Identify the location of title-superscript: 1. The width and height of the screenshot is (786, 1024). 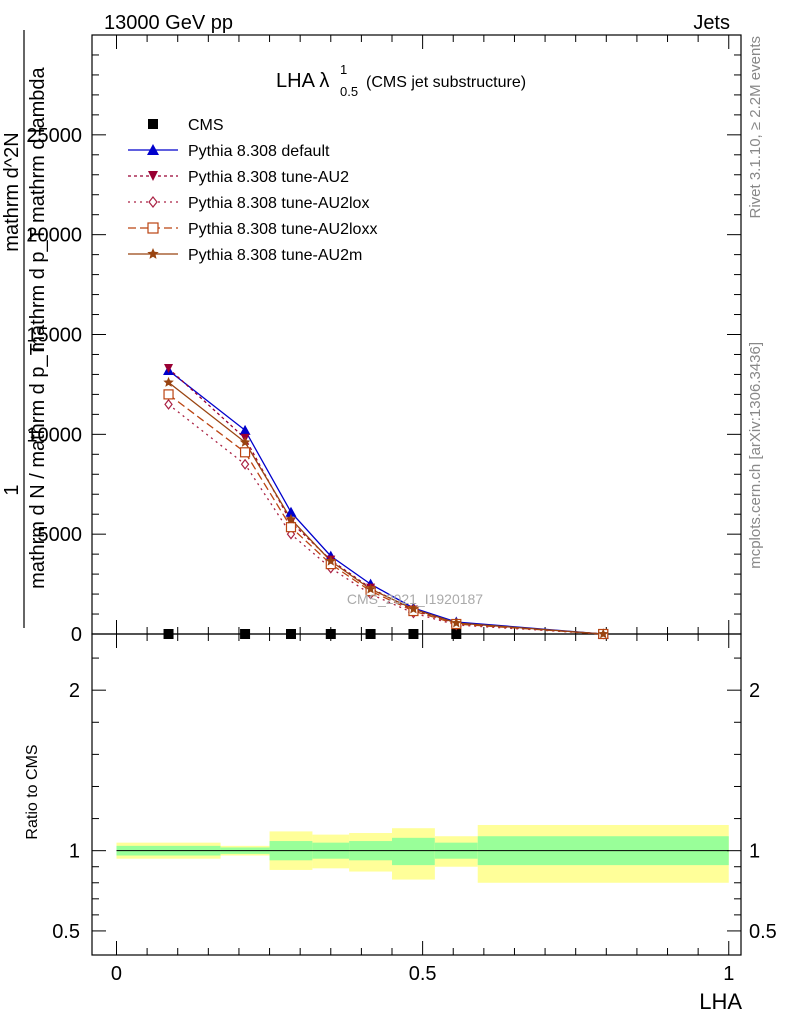
(343, 69).